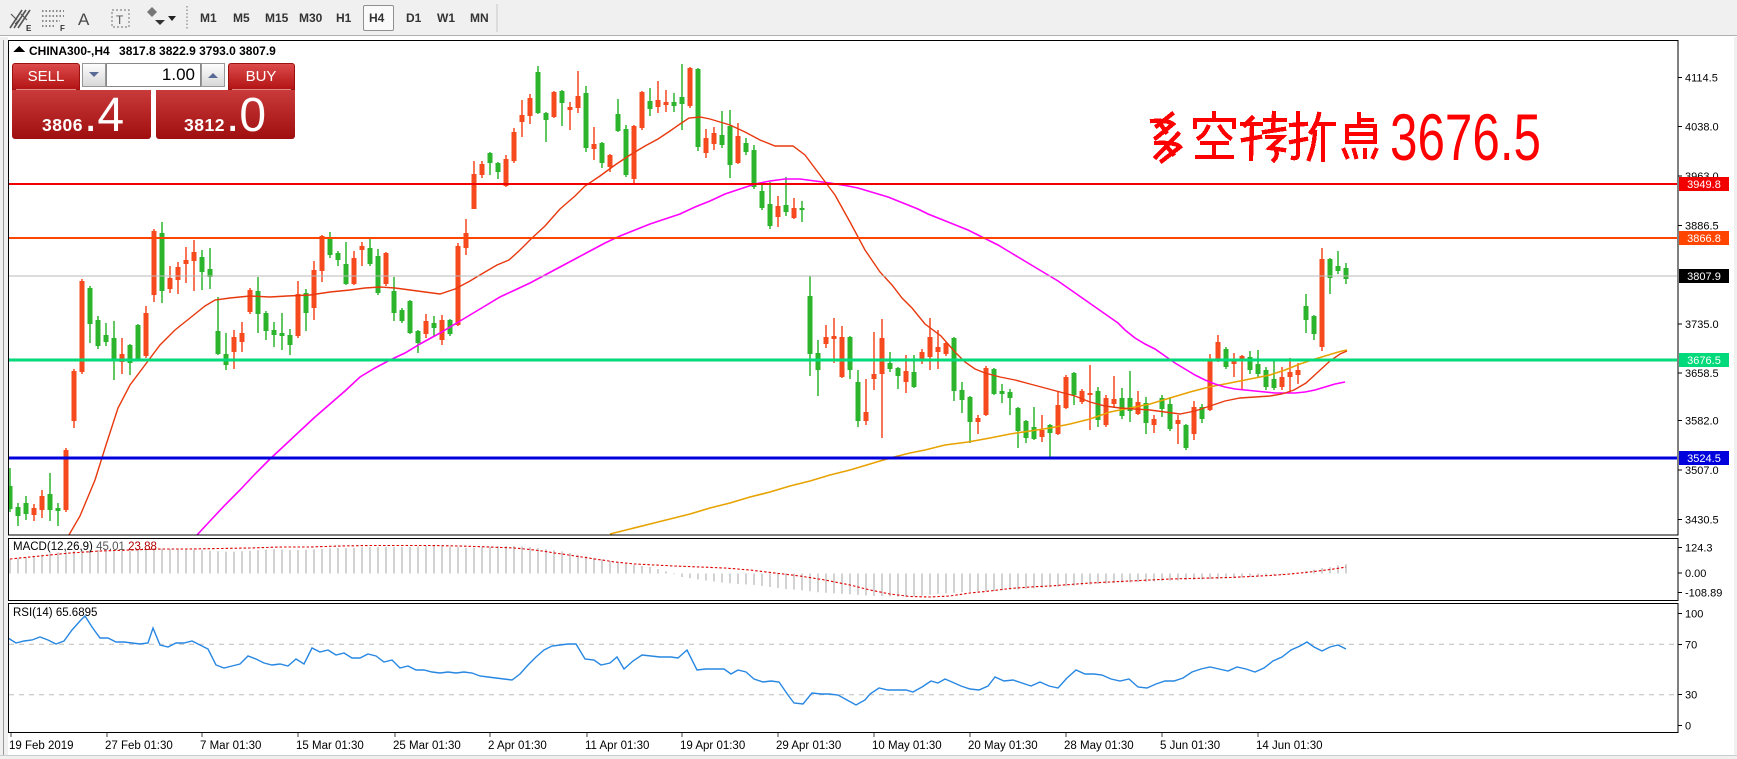 The height and width of the screenshot is (759, 1737). What do you see at coordinates (1702, 226) in the screenshot?
I see `svg-text: 3886.5` at bounding box center [1702, 226].